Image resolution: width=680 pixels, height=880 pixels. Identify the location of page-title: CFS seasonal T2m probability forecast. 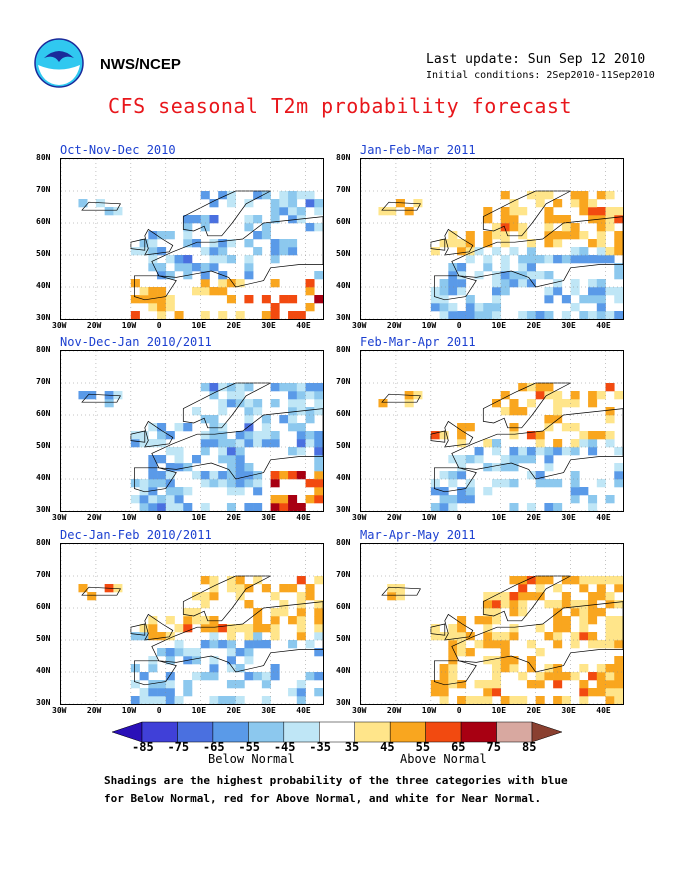
(340, 106).